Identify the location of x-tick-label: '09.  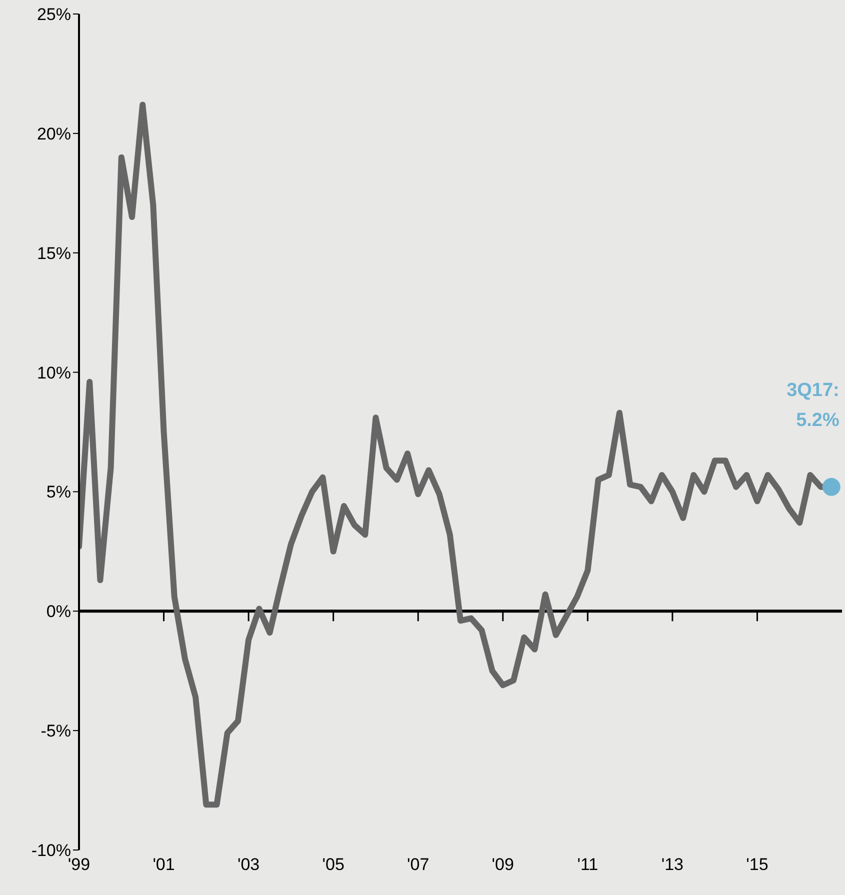
(503, 864).